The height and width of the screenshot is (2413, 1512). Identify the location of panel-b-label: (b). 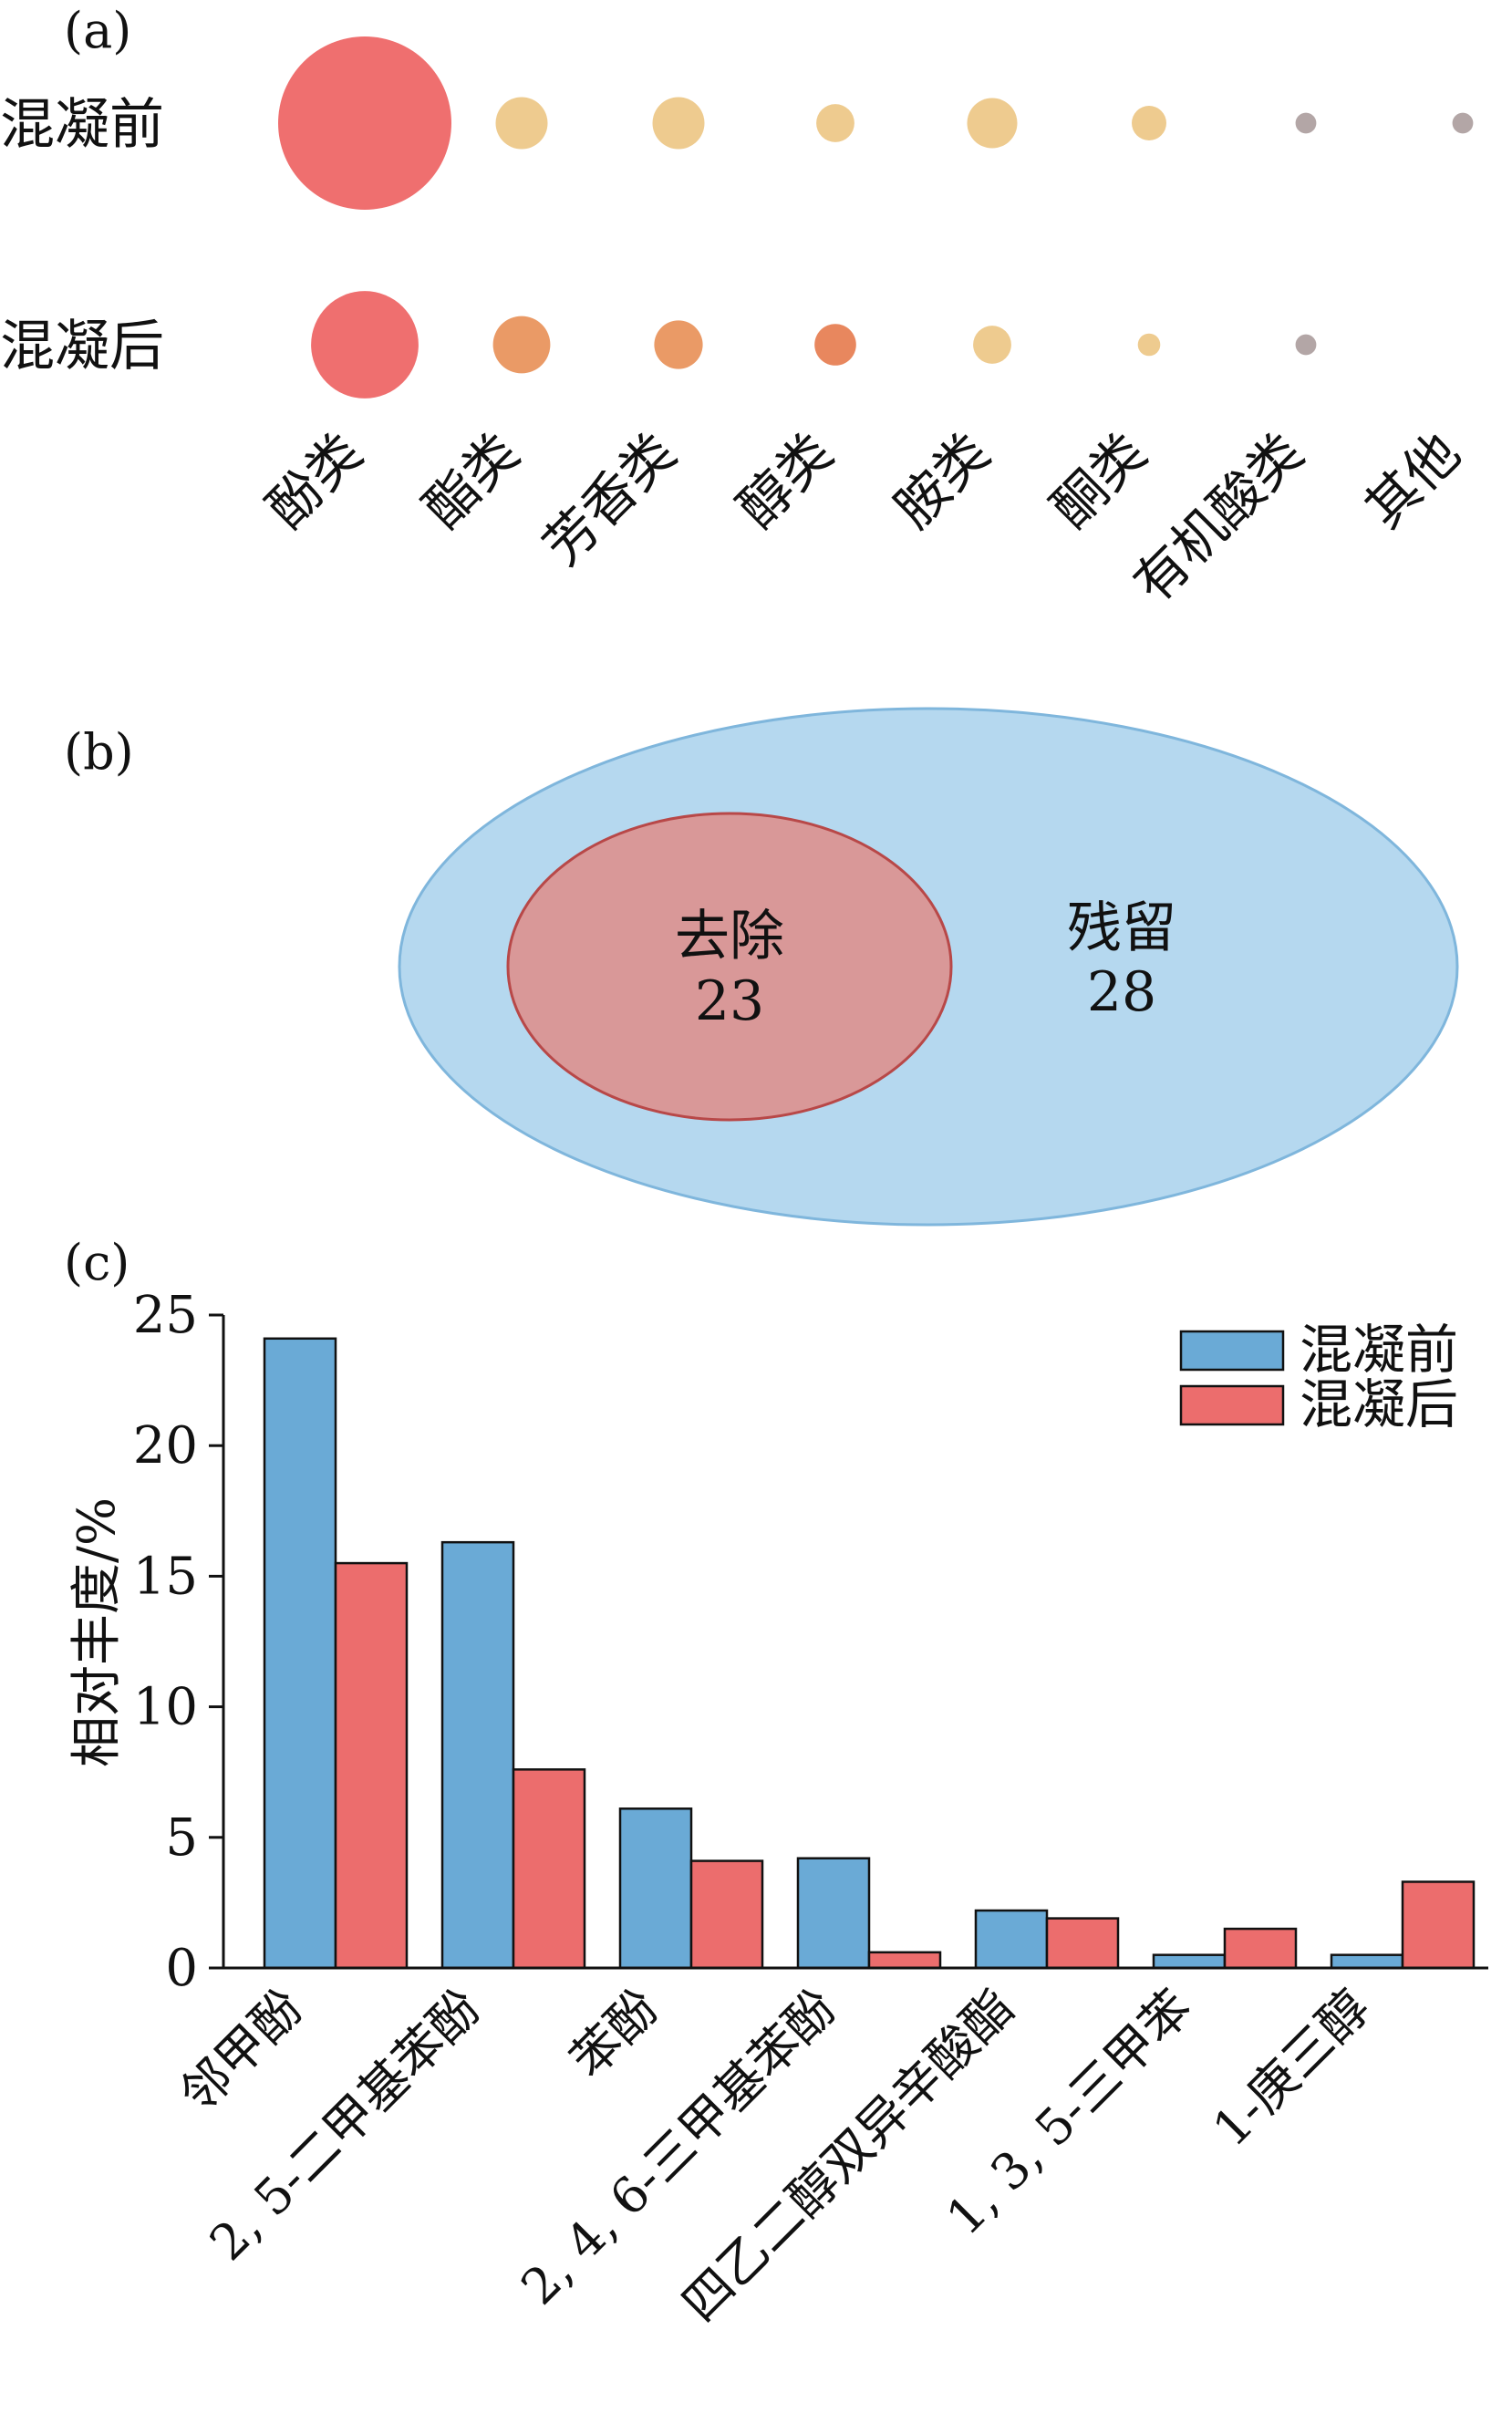
(99, 752).